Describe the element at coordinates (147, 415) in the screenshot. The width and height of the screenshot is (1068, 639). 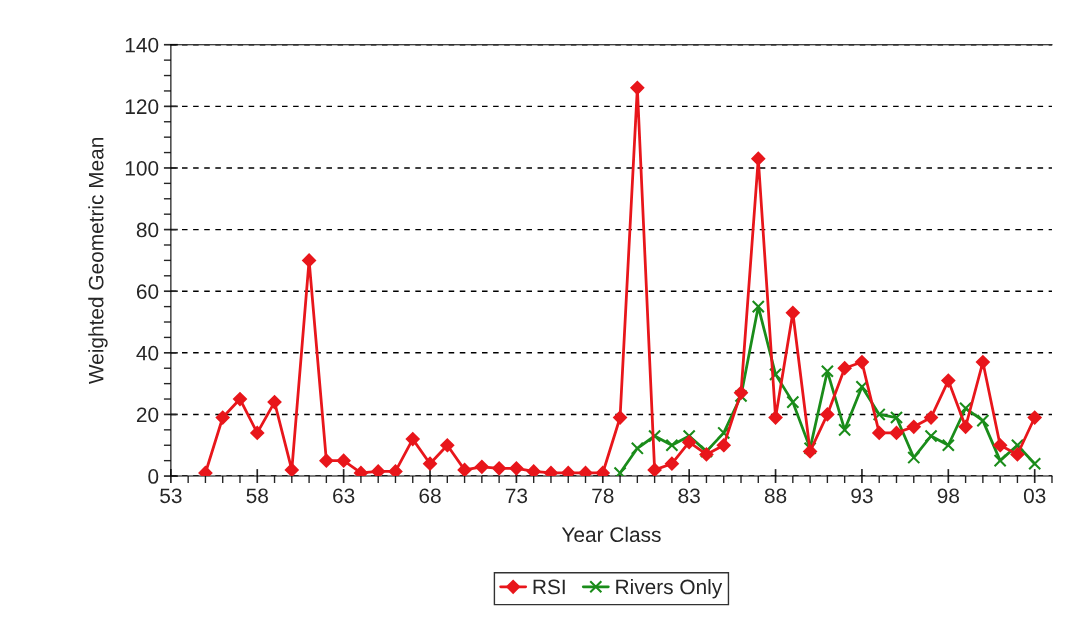
I see `y-tick-label: 20` at that location.